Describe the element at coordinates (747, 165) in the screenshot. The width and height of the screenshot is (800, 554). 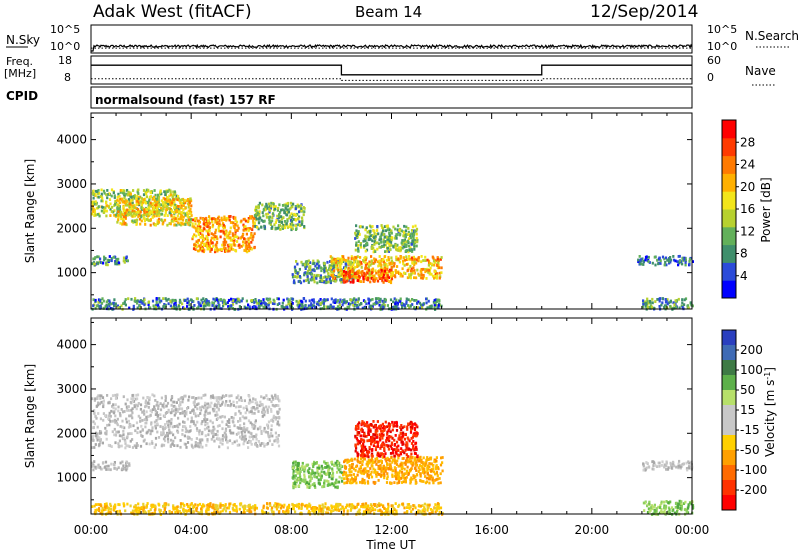
I see `power-colorbar-tick-label: 24` at that location.